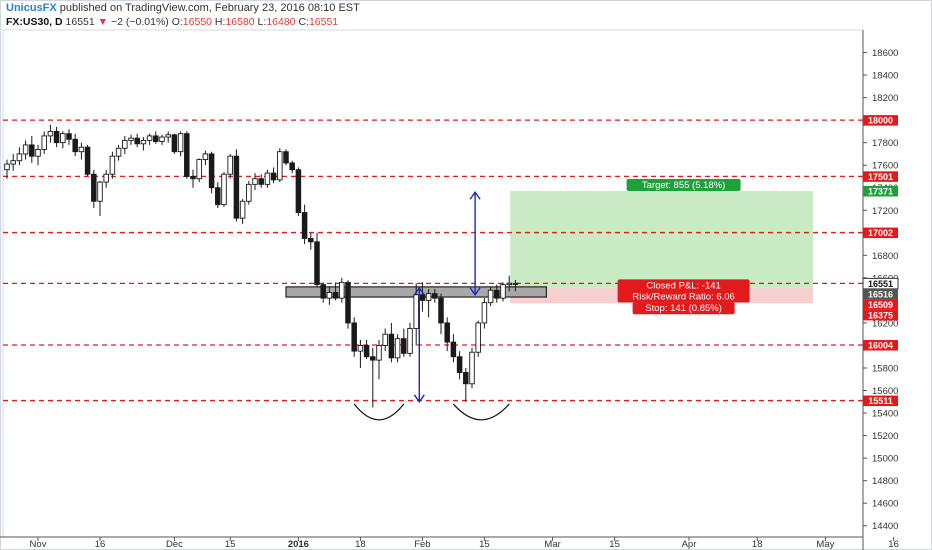 Image resolution: width=932 pixels, height=550 pixels. What do you see at coordinates (552, 544) in the screenshot?
I see `x-tick-label: Mar` at bounding box center [552, 544].